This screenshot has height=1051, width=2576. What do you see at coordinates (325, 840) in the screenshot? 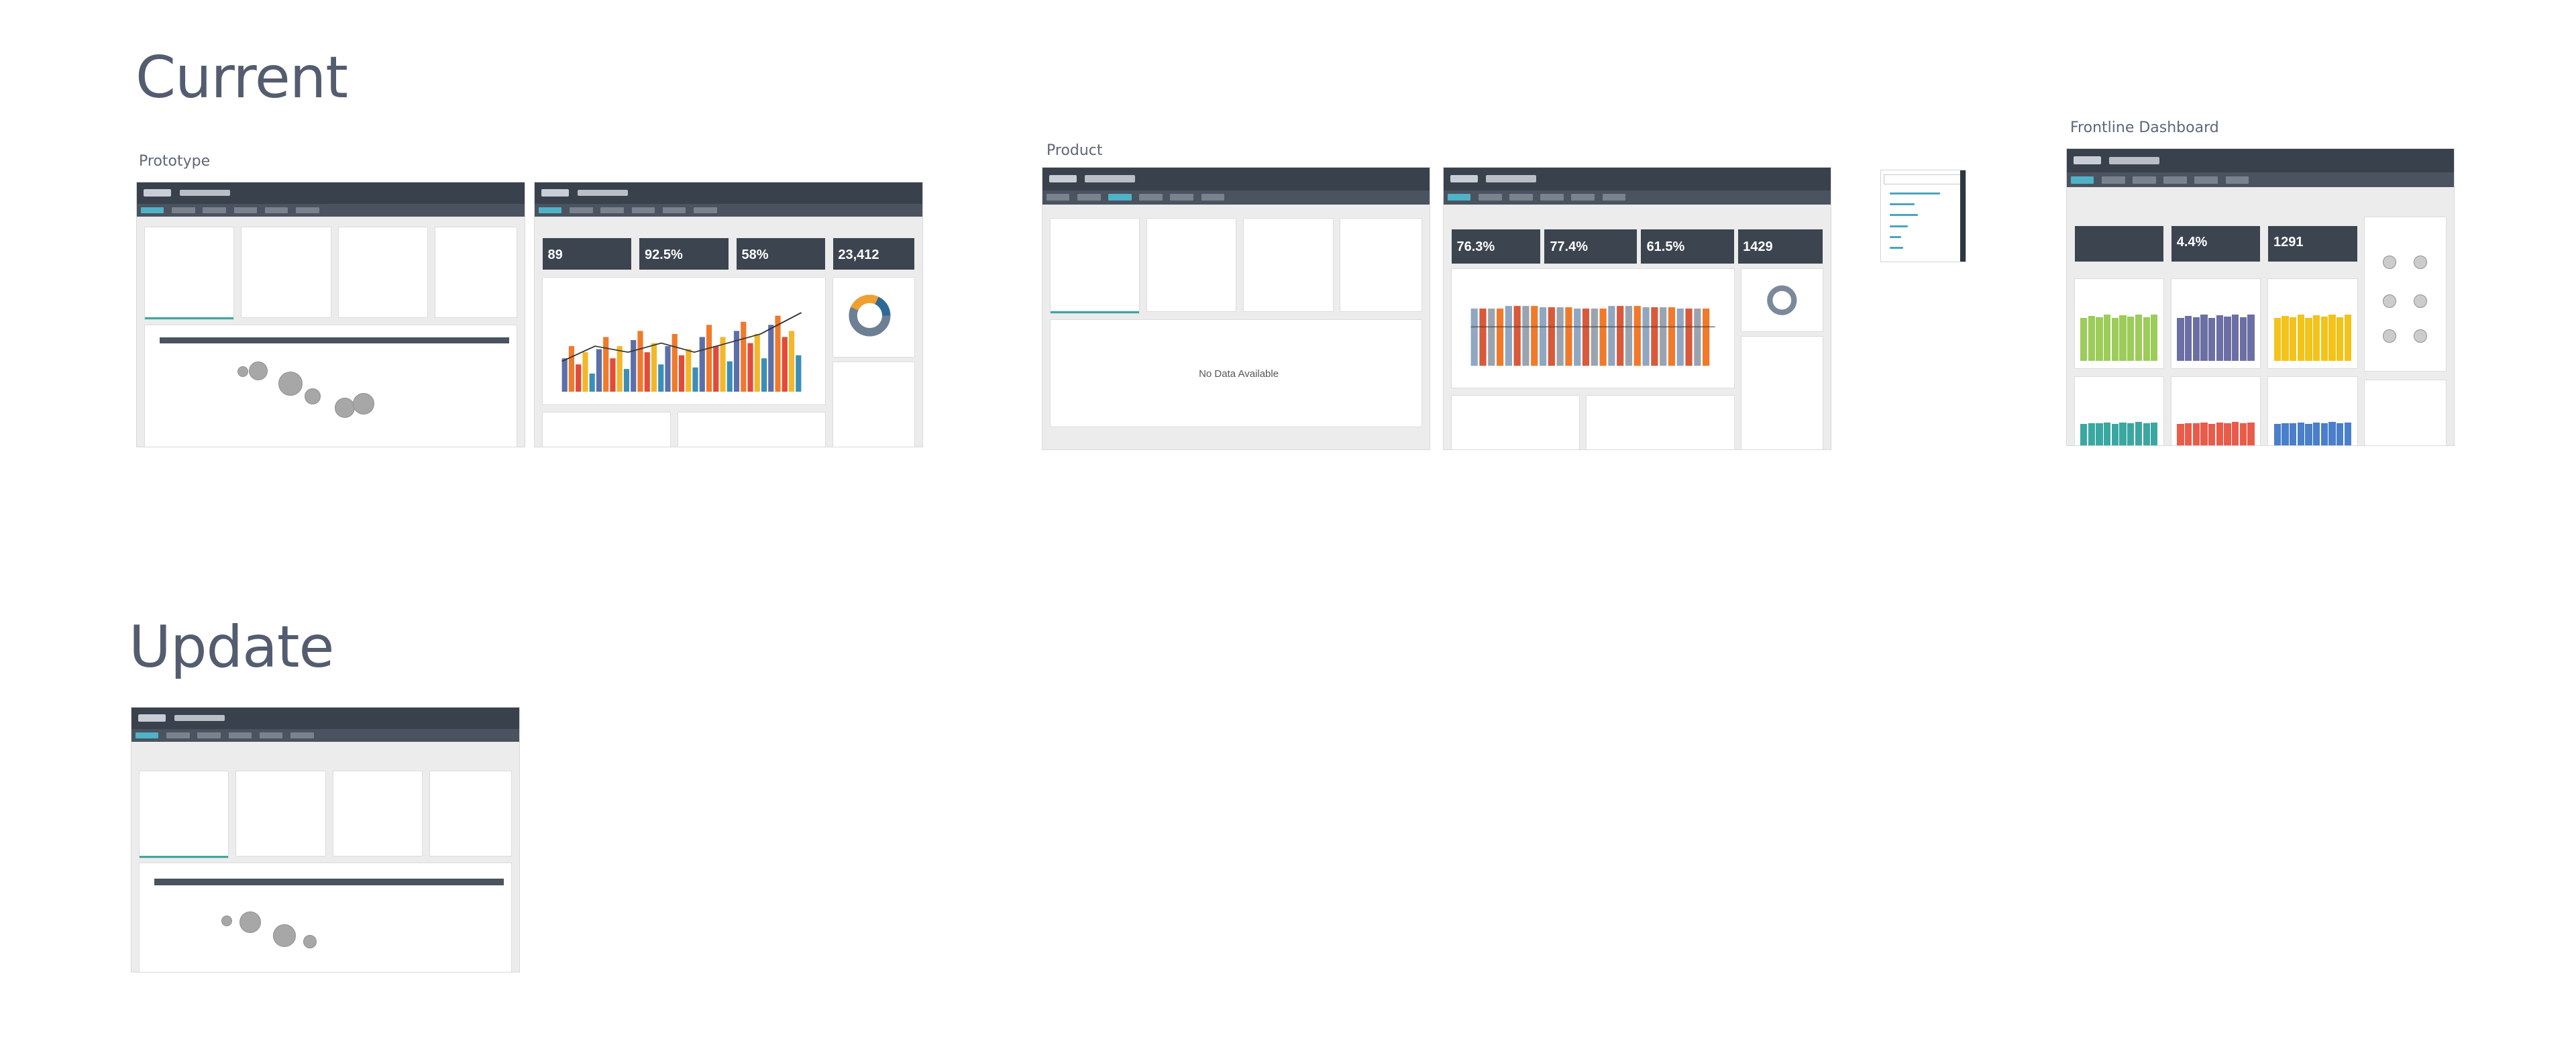
I see `screenshot-update-unstructured` at bounding box center [325, 840].